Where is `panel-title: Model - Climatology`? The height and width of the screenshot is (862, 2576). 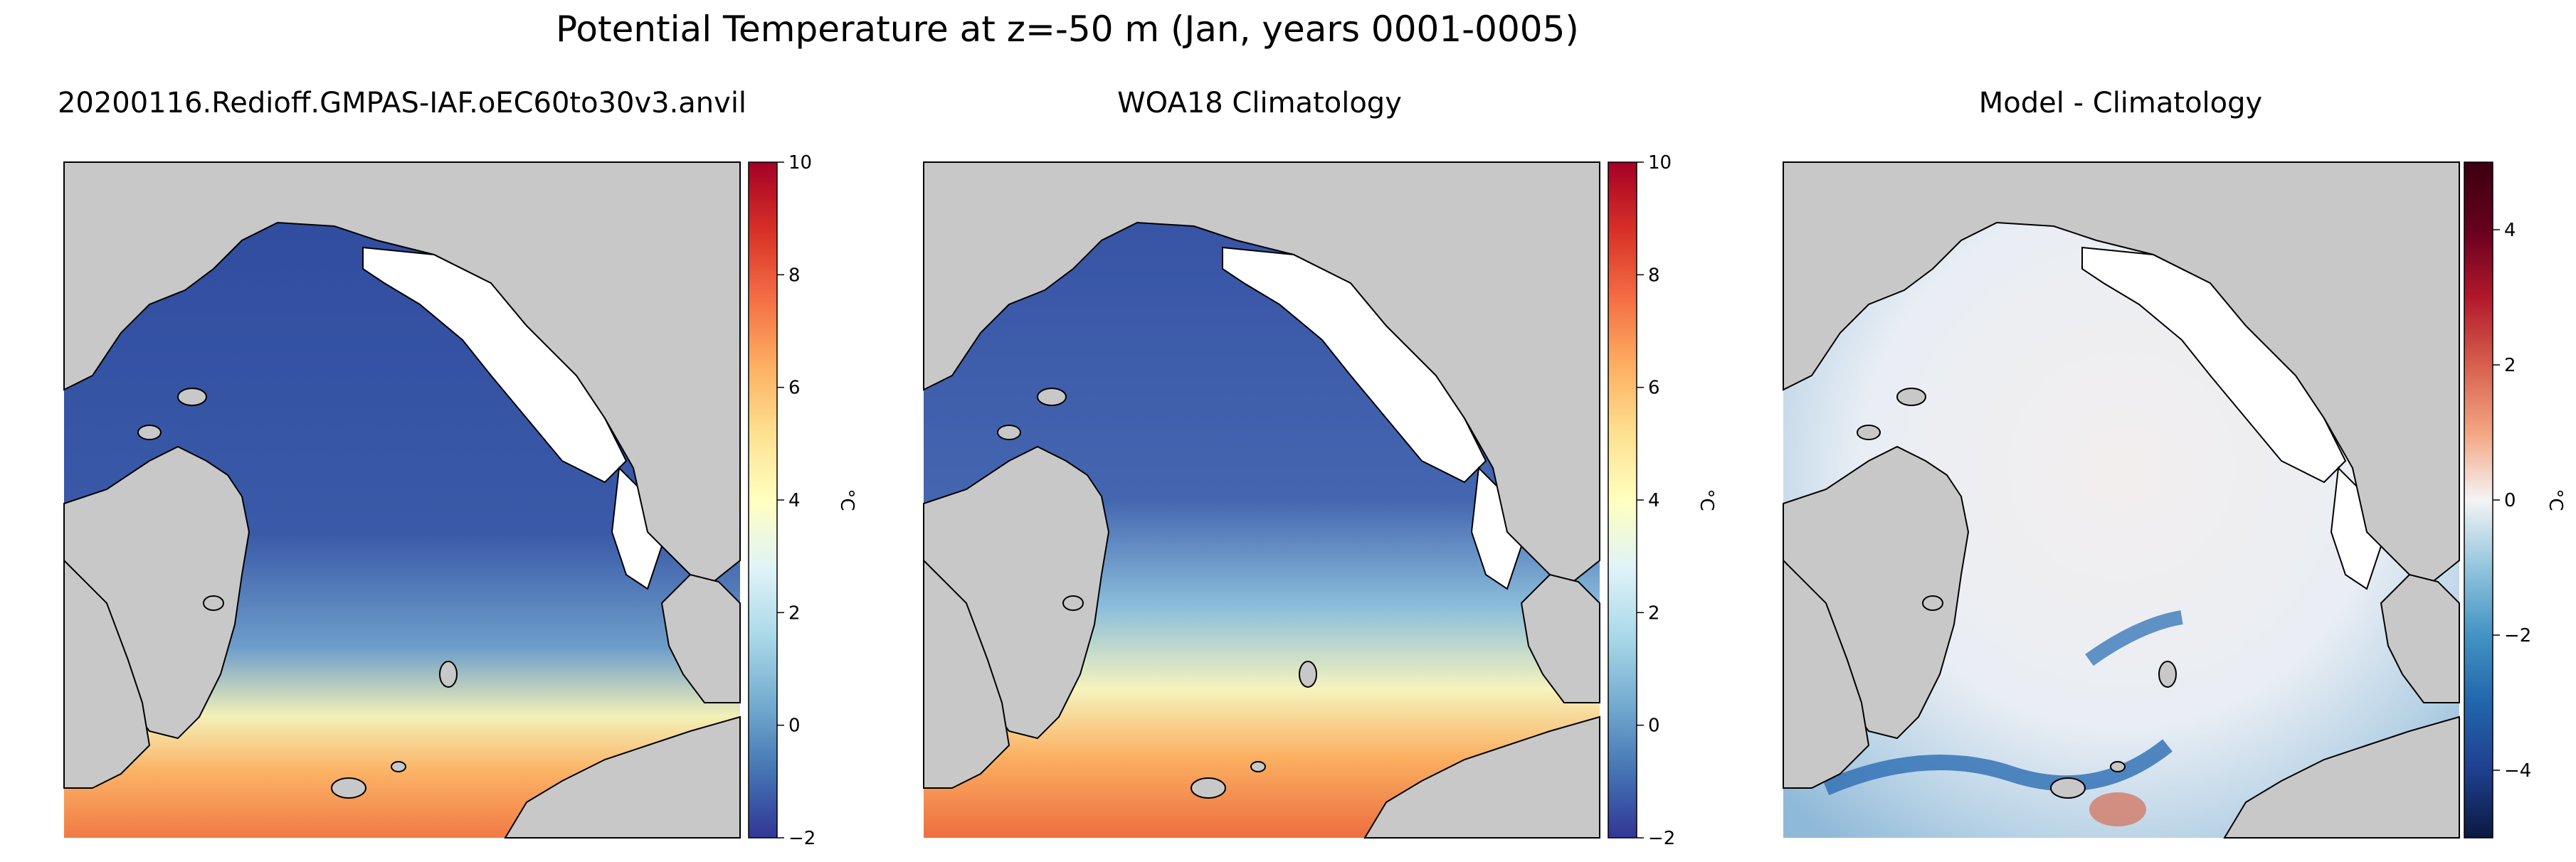
panel-title: Model - Climatology is located at coordinates (2120, 103).